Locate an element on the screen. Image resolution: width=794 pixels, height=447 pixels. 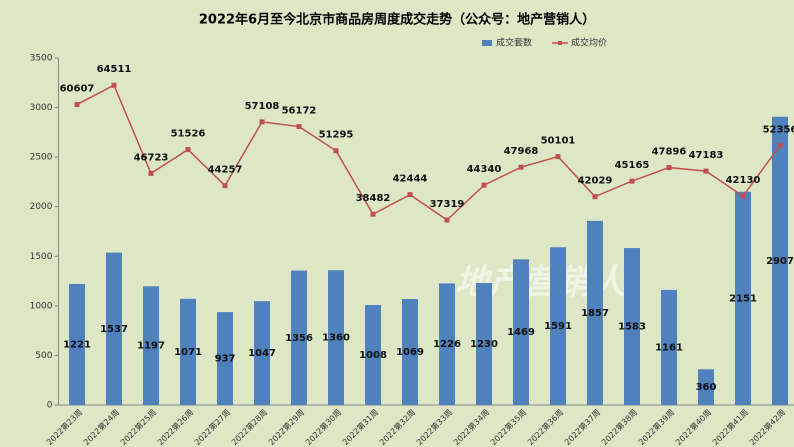
bar-label: 1537 is located at coordinates (114, 329).